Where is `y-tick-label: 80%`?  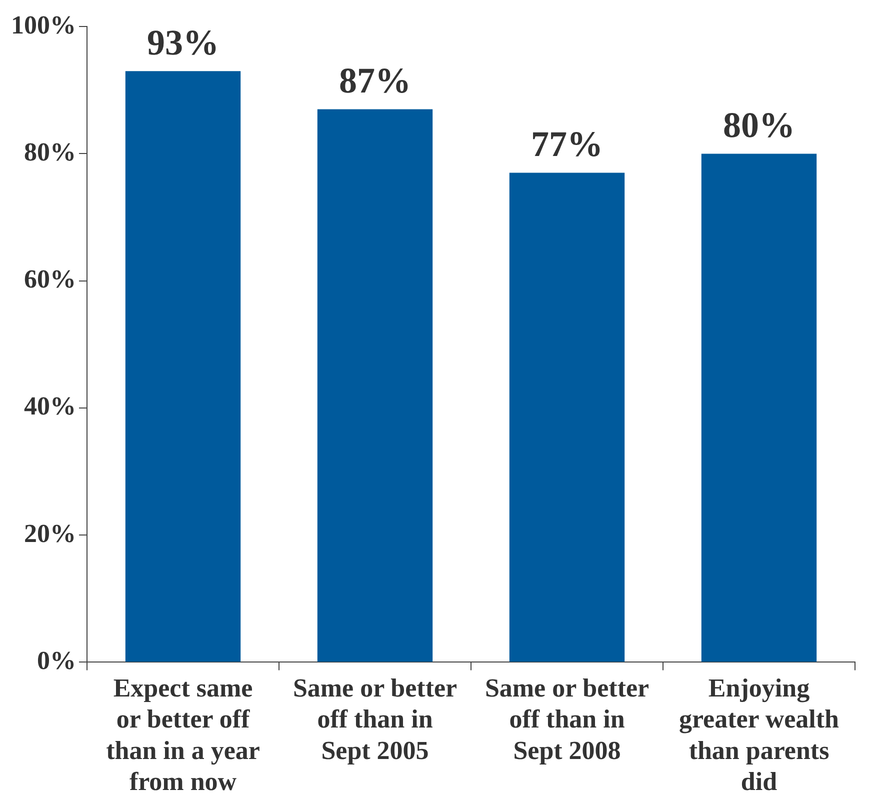 y-tick-label: 80% is located at coordinates (50, 151).